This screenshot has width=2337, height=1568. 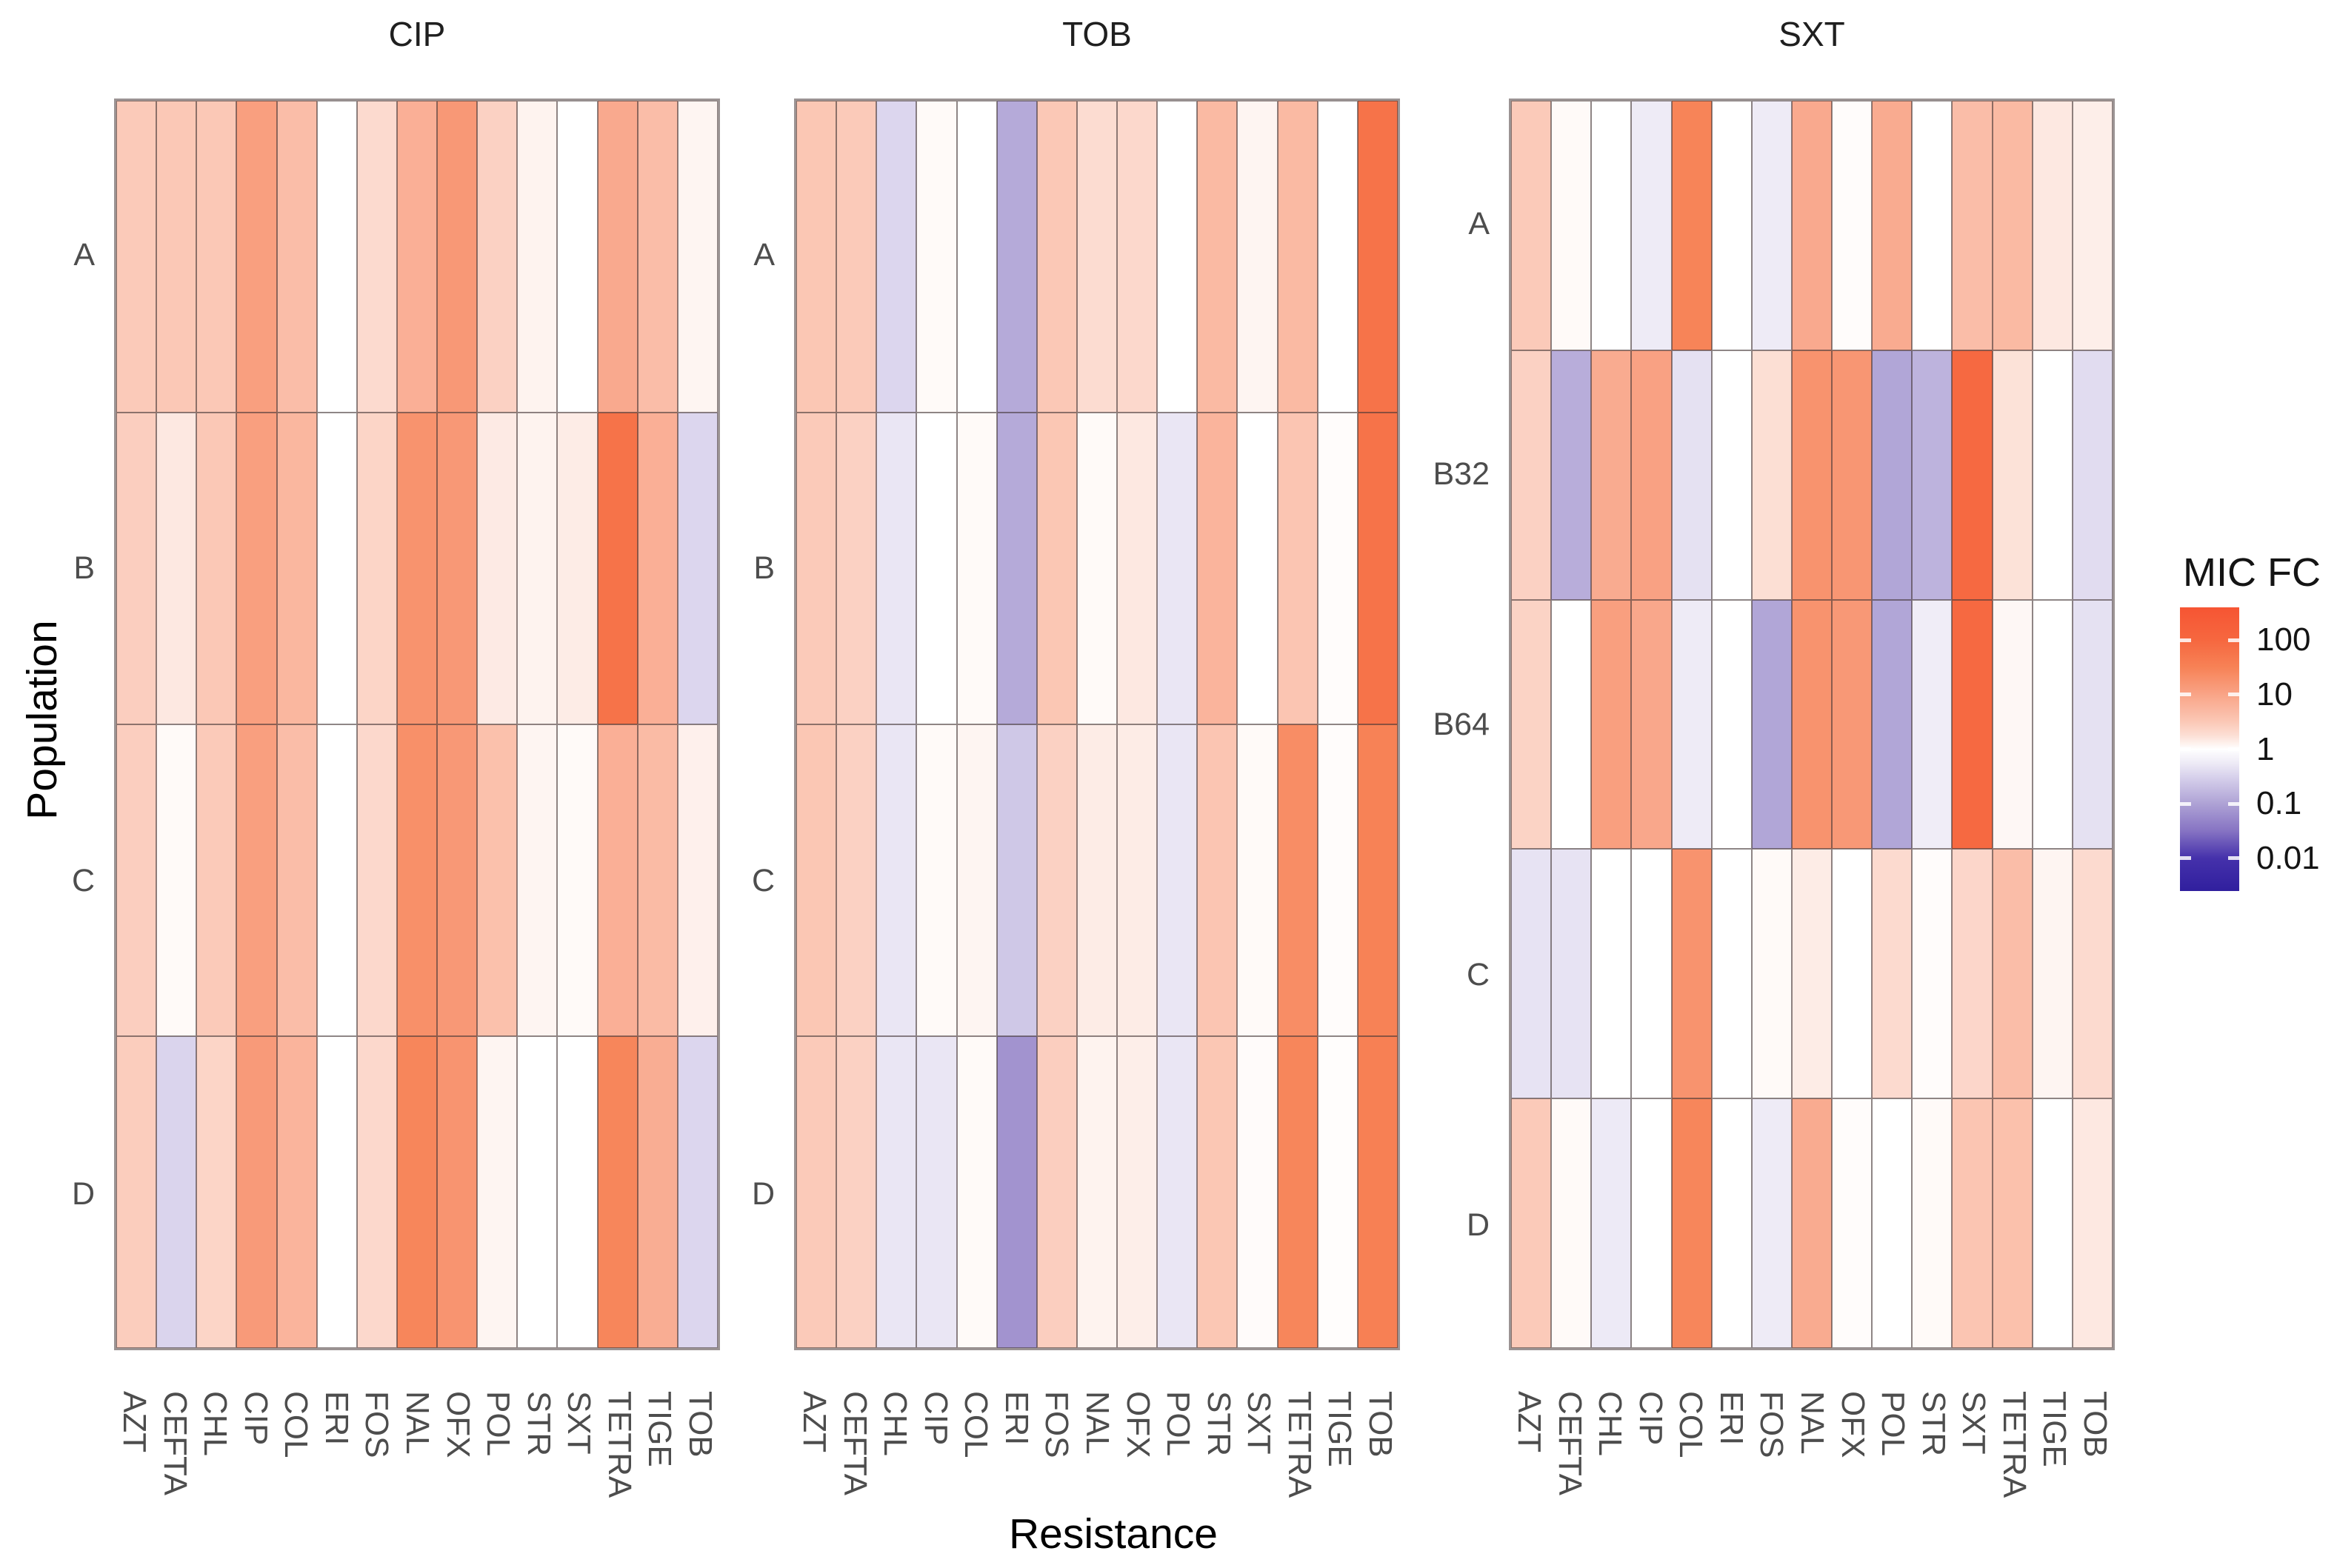 I want to click on x-tick-label: SXT, so click(x=579, y=1423).